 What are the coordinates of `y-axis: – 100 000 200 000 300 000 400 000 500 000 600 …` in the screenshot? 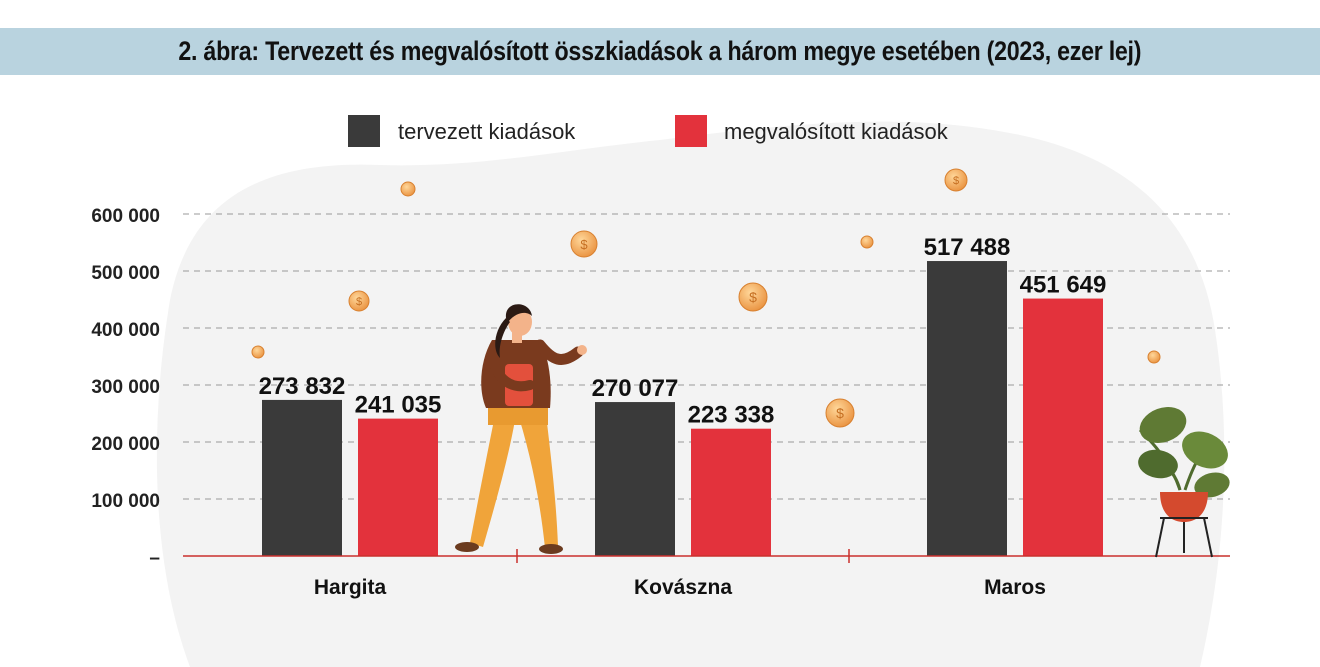 It's located at (125, 387).